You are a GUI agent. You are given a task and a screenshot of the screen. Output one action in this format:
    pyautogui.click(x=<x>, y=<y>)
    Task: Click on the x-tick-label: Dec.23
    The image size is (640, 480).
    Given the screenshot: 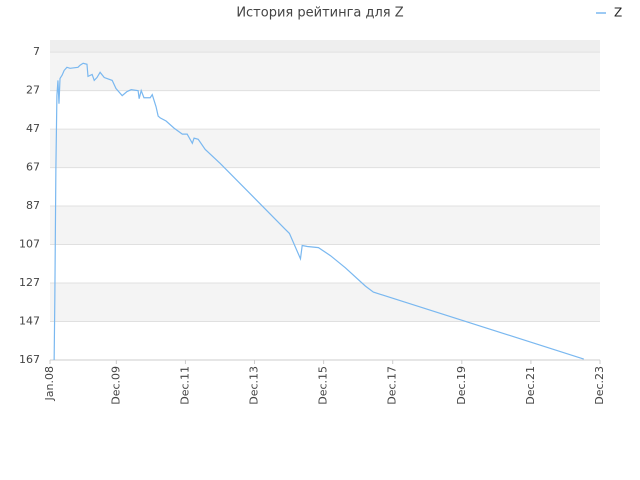 What is the action you would take?
    pyautogui.click(x=599, y=385)
    